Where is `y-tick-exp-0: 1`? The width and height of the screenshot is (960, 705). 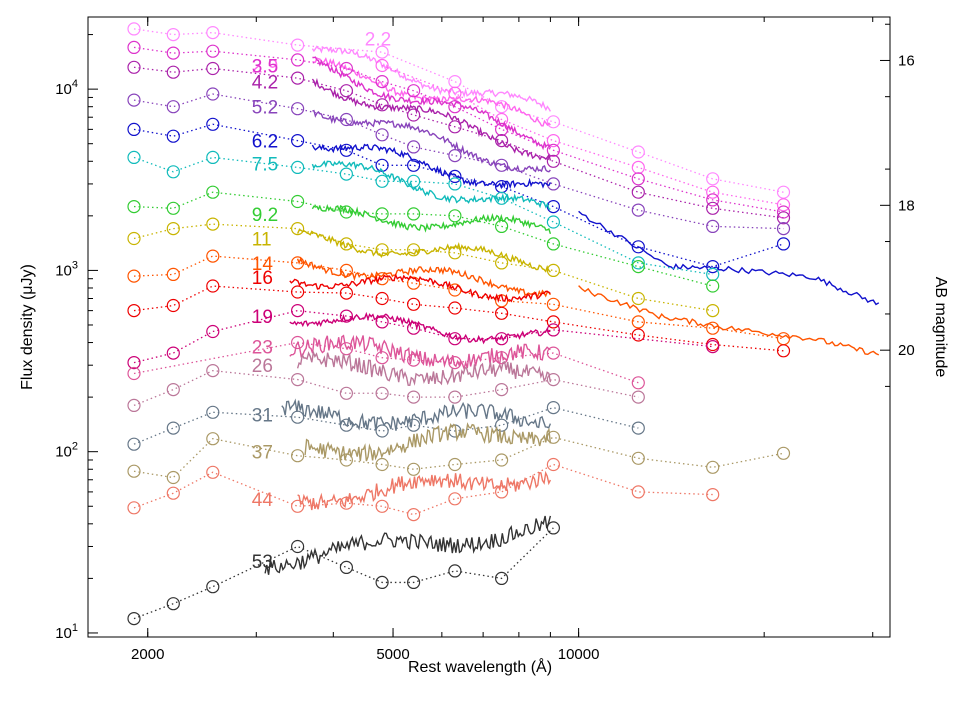
y-tick-exp-0: 1 is located at coordinates (75, 628).